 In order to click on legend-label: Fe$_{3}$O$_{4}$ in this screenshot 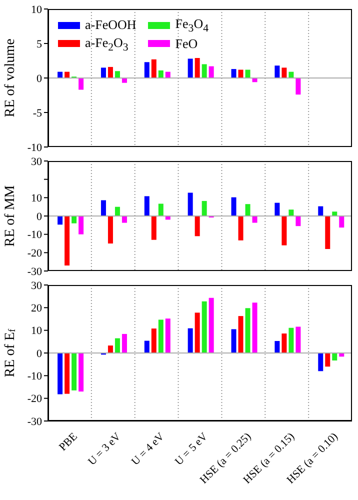, I will do `click(191, 25)`.